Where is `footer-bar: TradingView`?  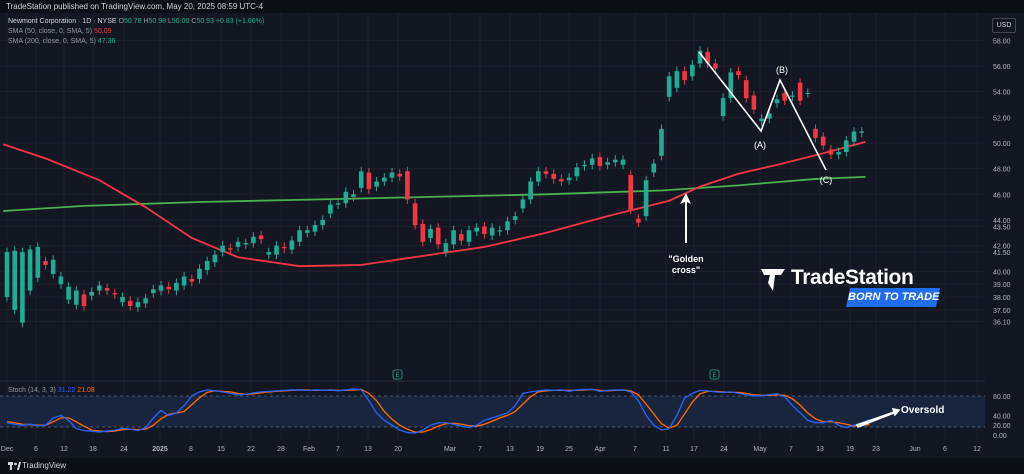 footer-bar: TradingView is located at coordinates (512, 466).